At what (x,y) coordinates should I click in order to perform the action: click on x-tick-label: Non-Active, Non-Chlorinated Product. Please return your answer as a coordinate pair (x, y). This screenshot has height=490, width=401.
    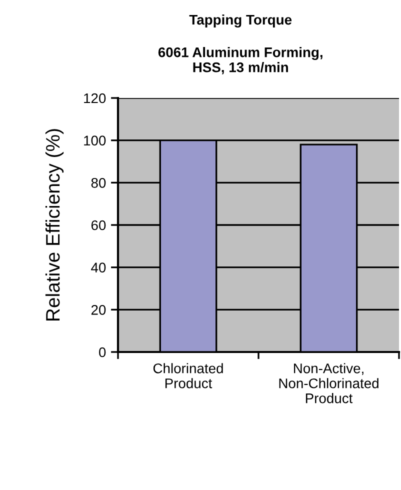
    Looking at the image, I should click on (328, 383).